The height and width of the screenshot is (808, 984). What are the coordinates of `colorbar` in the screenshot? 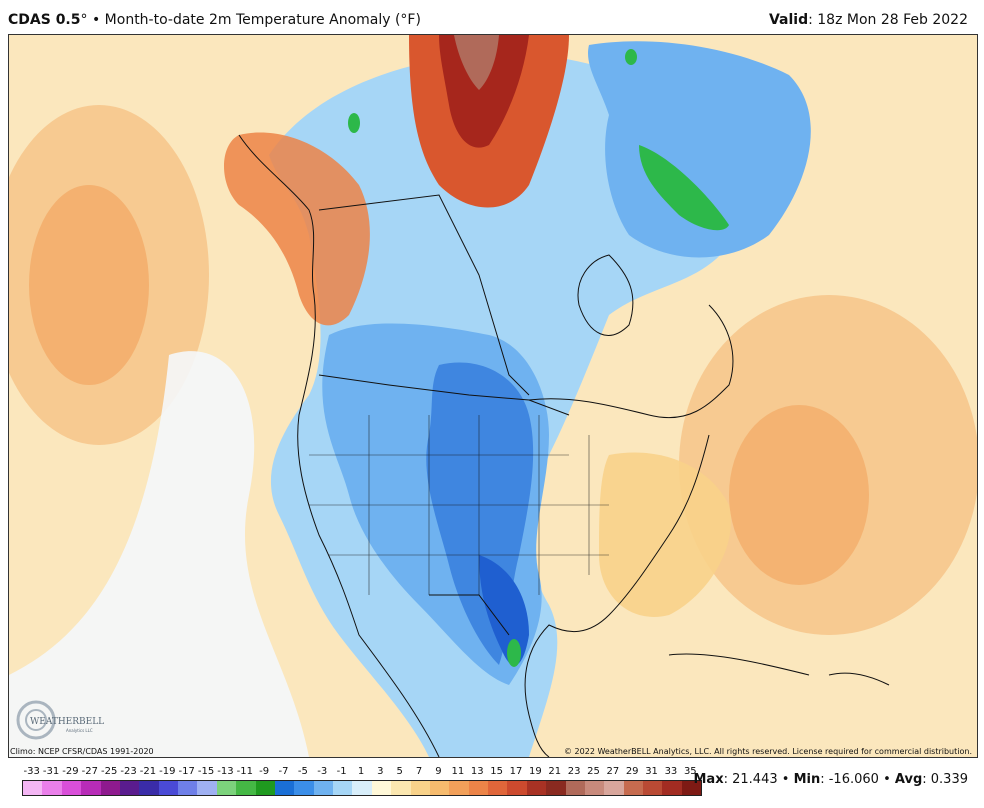 It's located at (362, 788).